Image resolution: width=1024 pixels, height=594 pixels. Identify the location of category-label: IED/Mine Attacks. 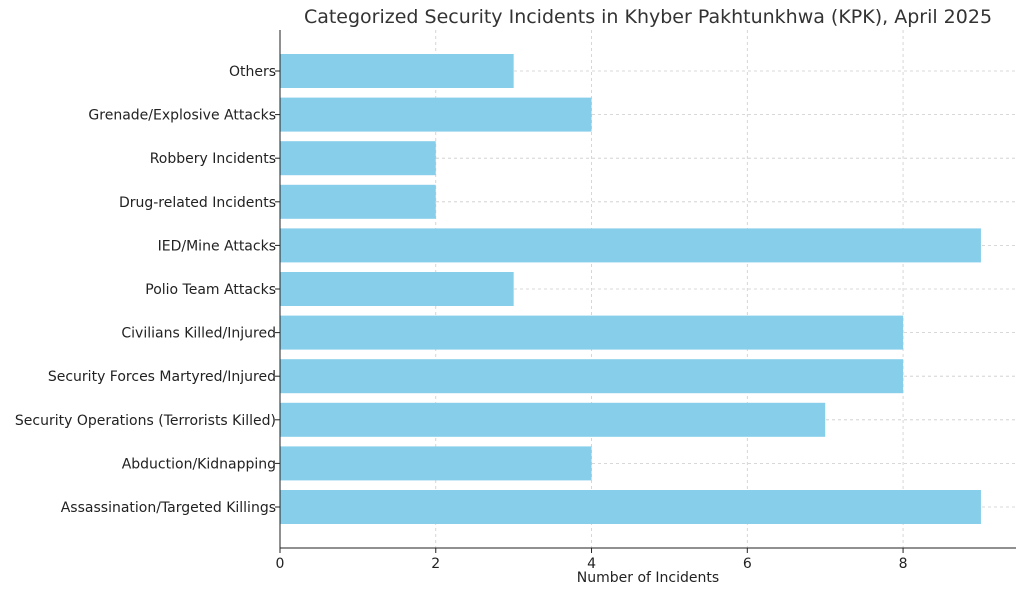
(217, 246).